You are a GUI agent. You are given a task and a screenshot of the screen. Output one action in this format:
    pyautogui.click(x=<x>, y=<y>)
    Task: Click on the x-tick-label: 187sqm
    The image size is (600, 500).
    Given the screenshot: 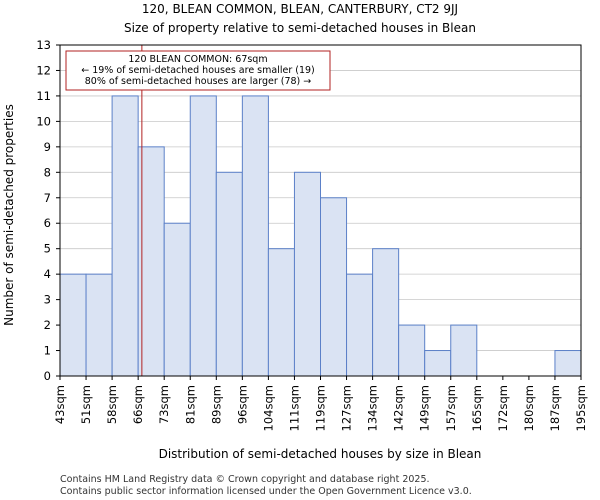 What is the action you would take?
    pyautogui.click(x=555, y=408)
    